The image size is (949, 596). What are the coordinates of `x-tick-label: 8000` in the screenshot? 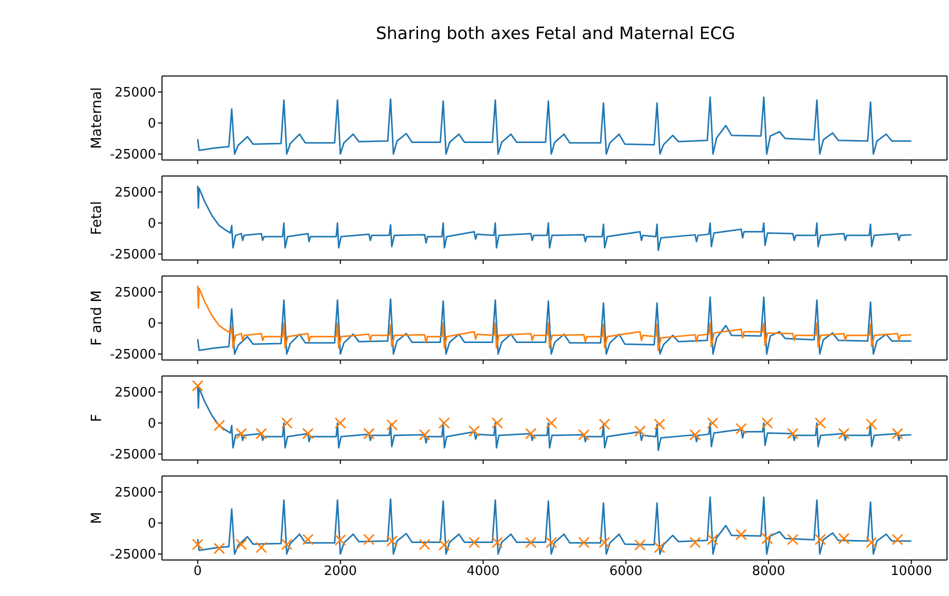 It's located at (769, 572).